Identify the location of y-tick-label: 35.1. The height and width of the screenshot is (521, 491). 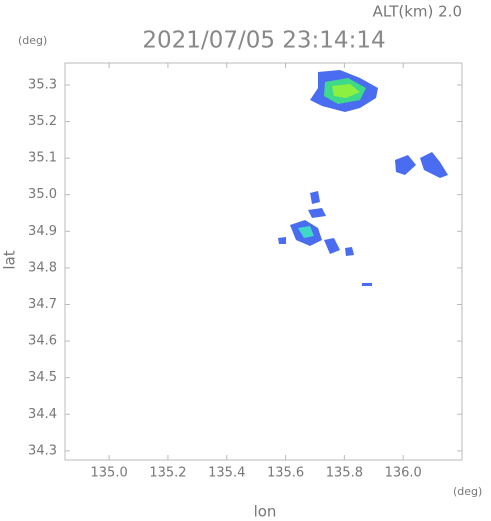
(42, 158).